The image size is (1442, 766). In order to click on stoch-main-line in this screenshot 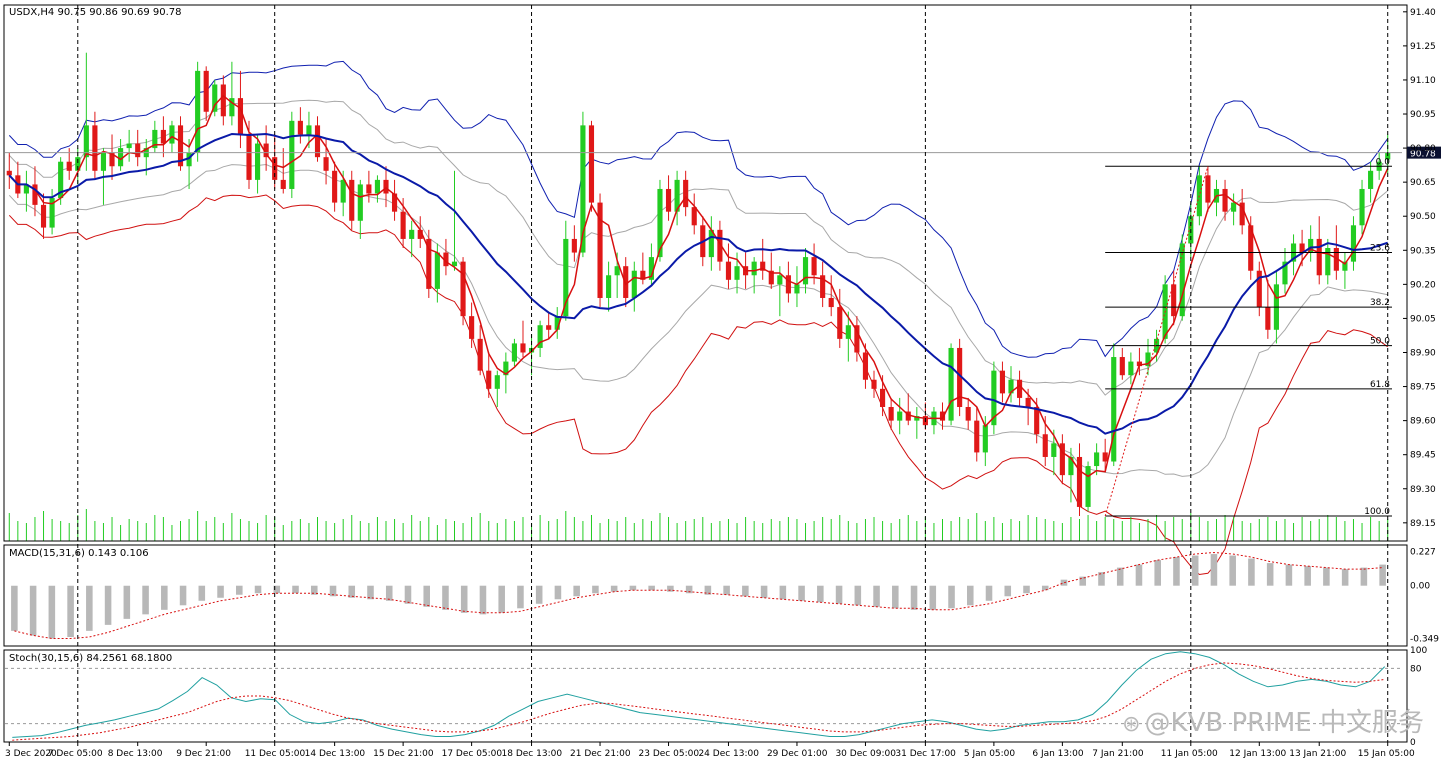, I will do `click(699, 694)`.